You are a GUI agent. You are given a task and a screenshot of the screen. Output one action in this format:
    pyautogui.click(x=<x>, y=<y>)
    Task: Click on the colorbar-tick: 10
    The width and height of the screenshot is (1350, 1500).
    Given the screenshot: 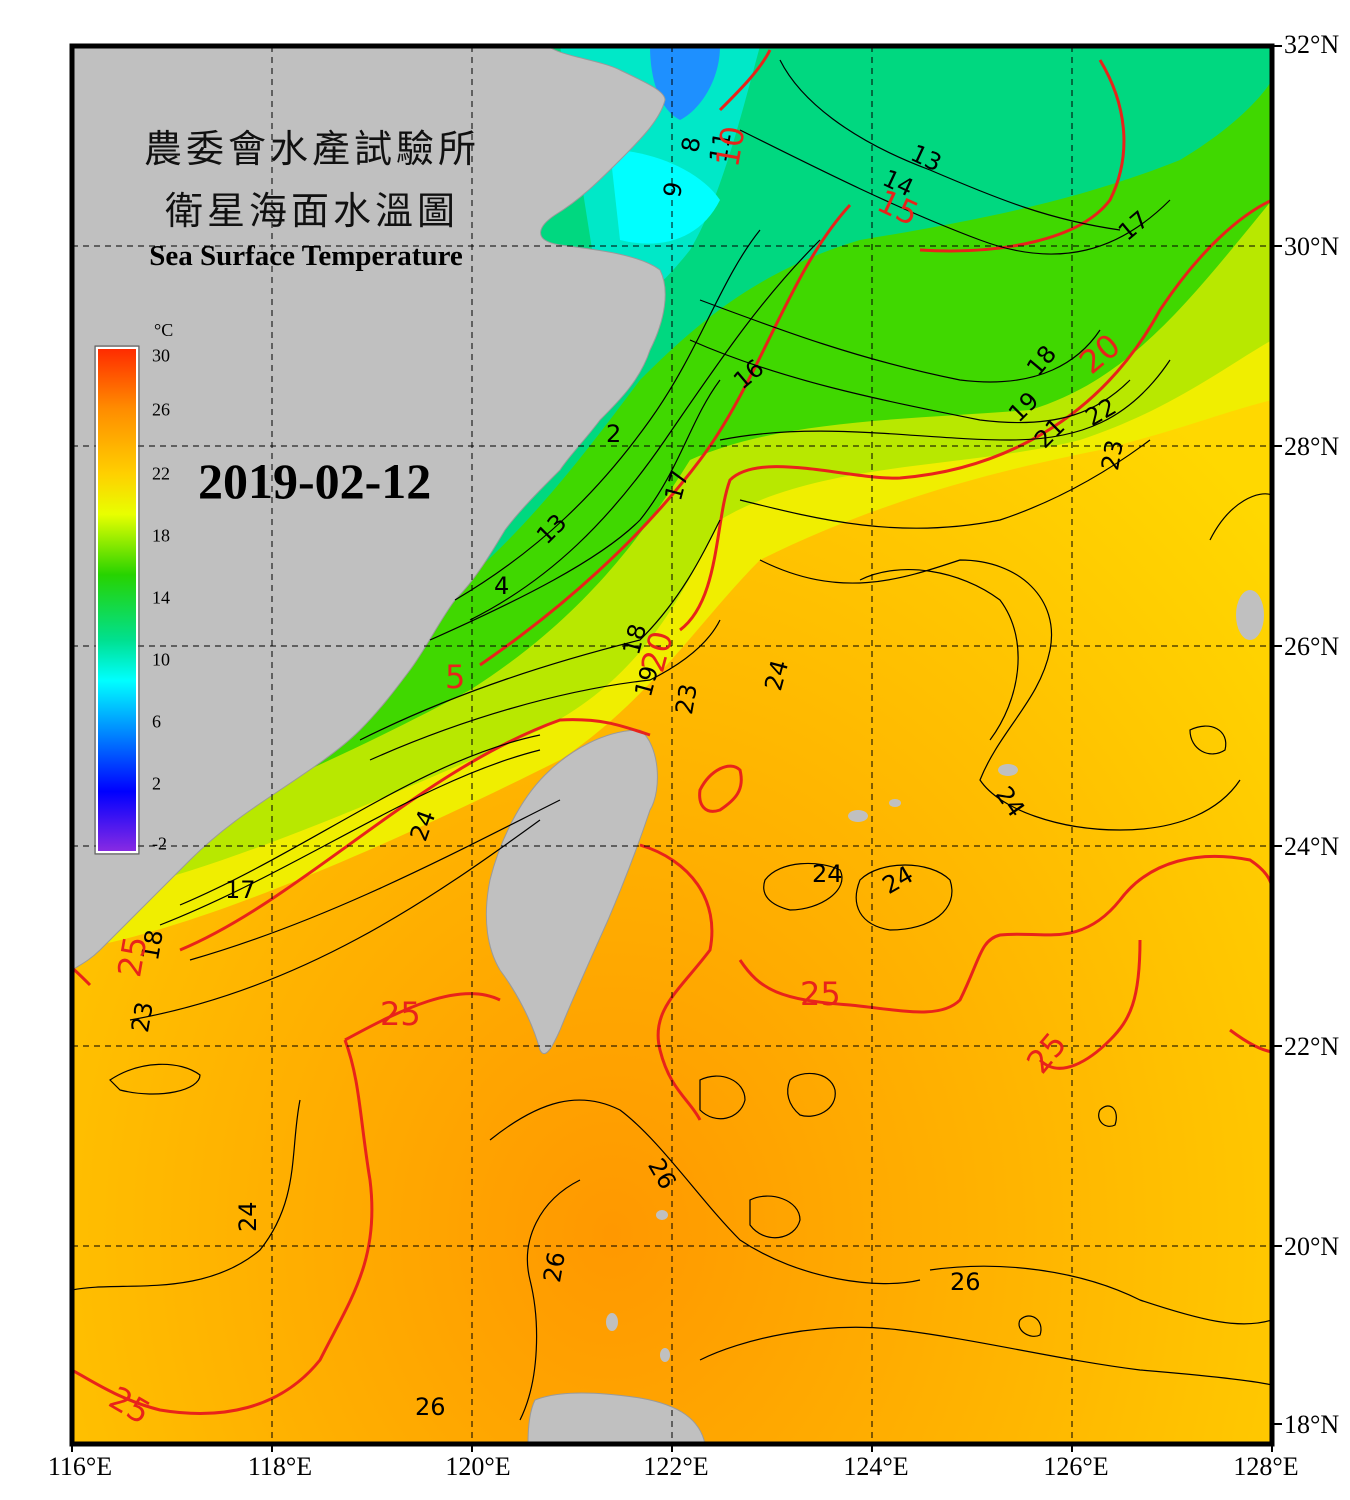 What is the action you would take?
    pyautogui.click(x=161, y=659)
    